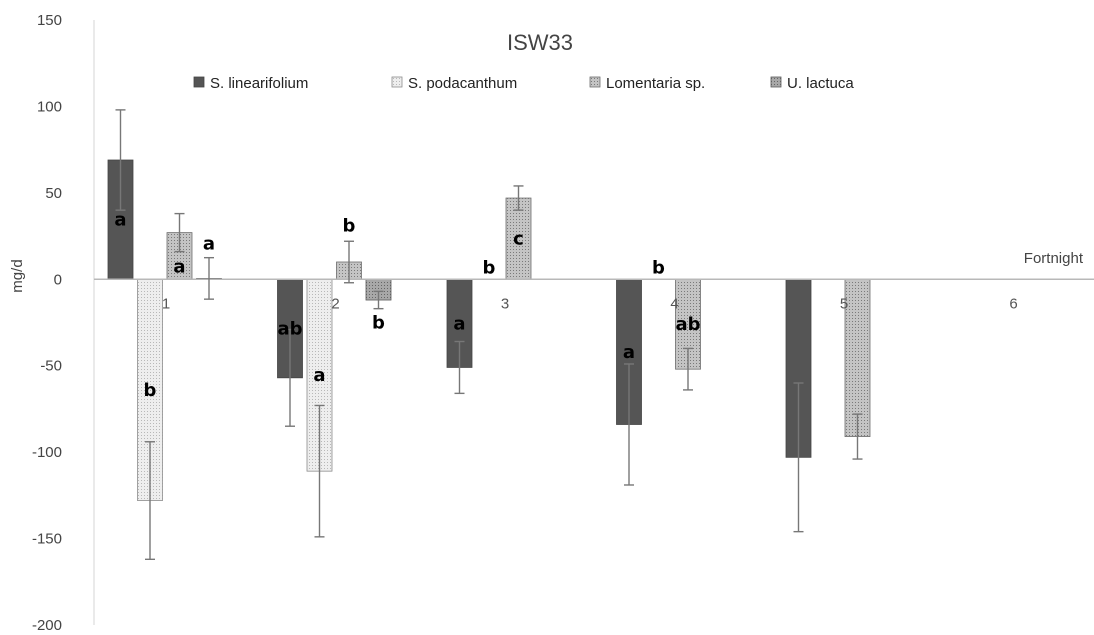 The width and height of the screenshot is (1094, 635). I want to click on x-tick-label: 1, so click(166, 303).